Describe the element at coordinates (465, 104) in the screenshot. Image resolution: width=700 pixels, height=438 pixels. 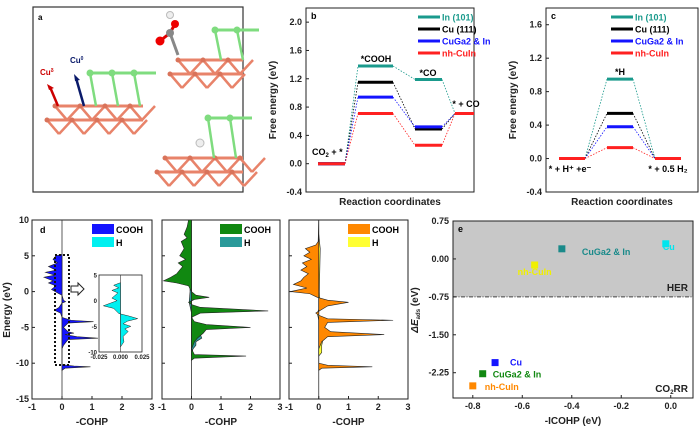
I see `step-label: * + CO` at that location.